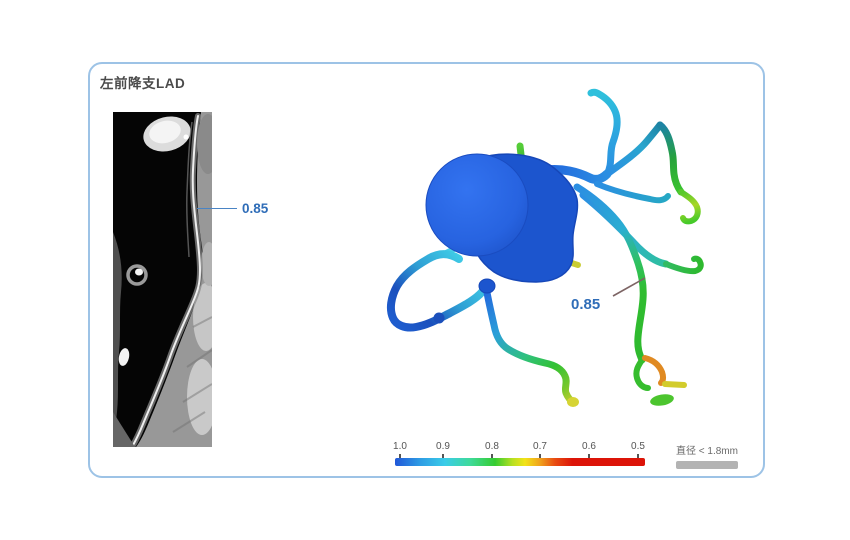 The image size is (850, 540). Describe the element at coordinates (143, 83) in the screenshot. I see `panel-title: 左前降支LAD` at that location.